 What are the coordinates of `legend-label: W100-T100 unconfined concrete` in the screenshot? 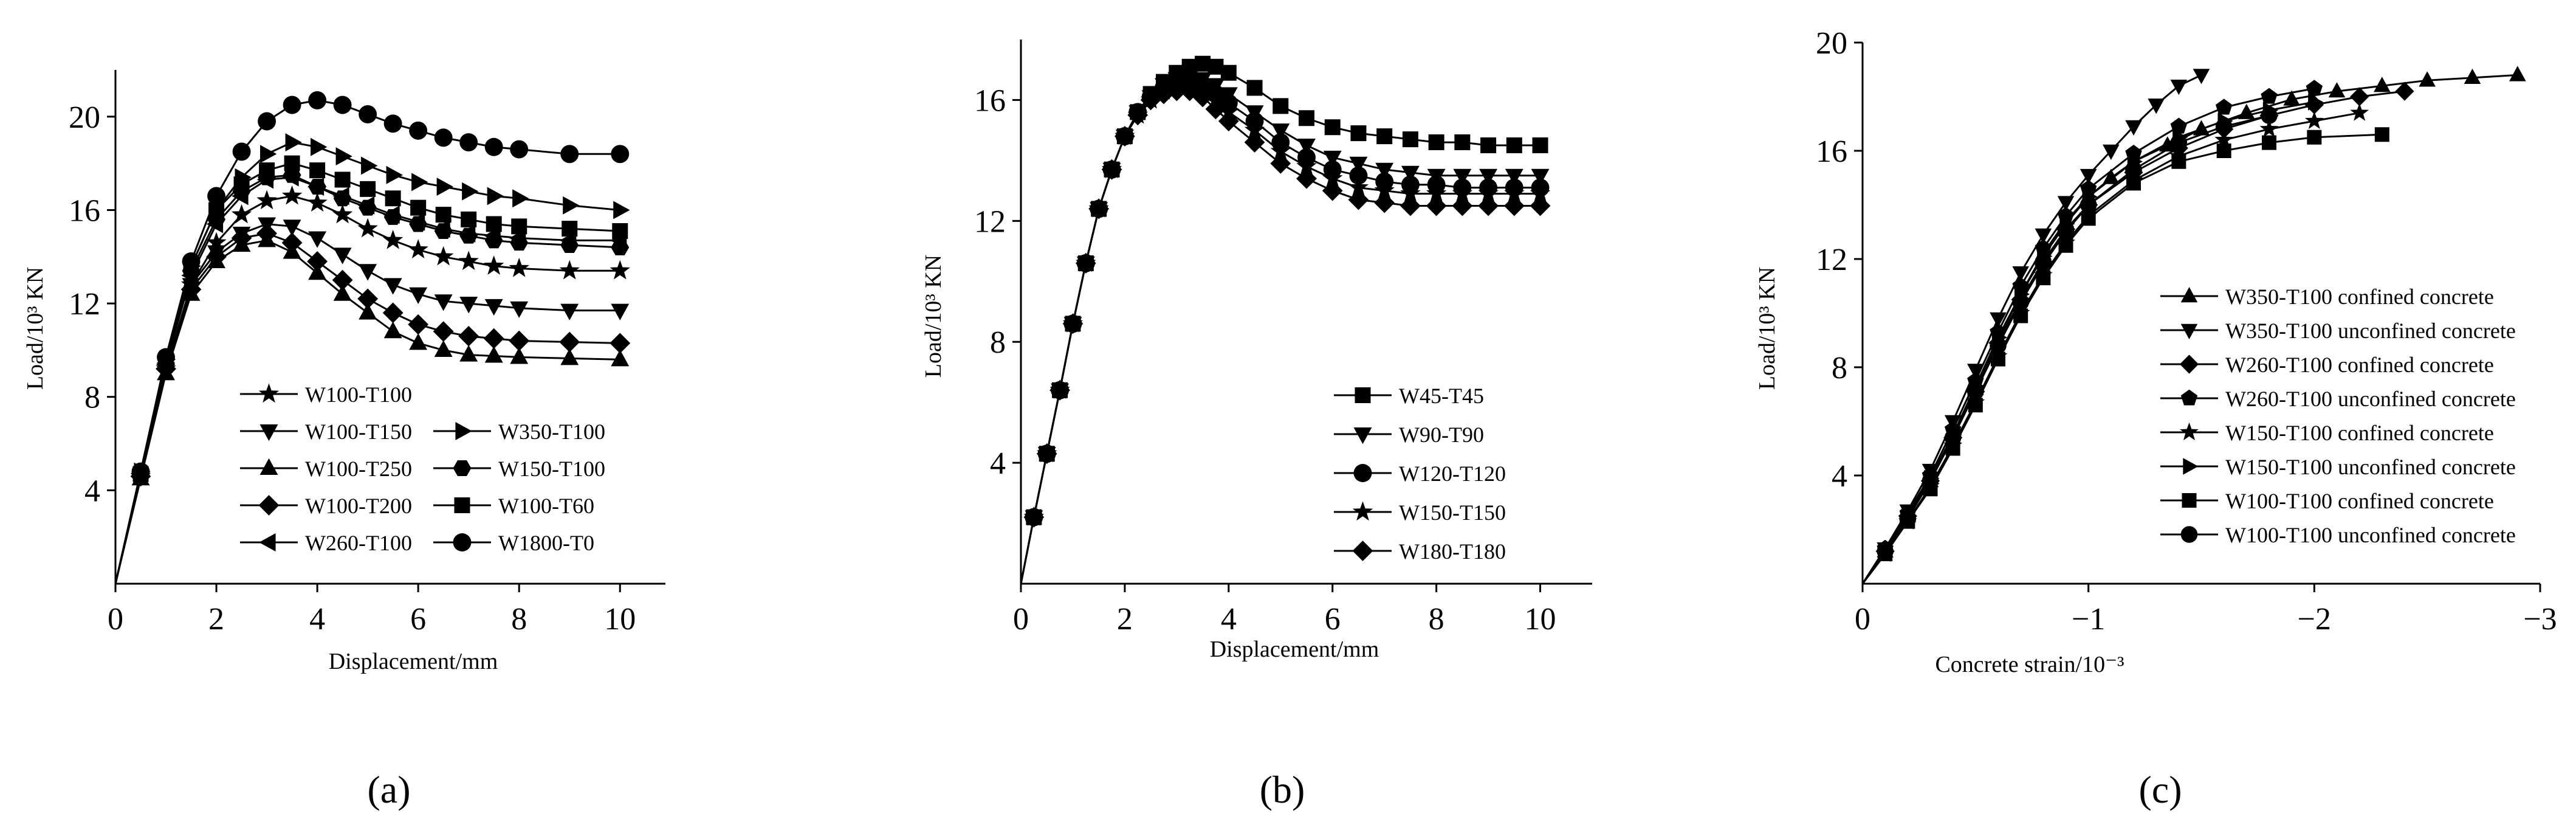 It's located at (2370, 535).